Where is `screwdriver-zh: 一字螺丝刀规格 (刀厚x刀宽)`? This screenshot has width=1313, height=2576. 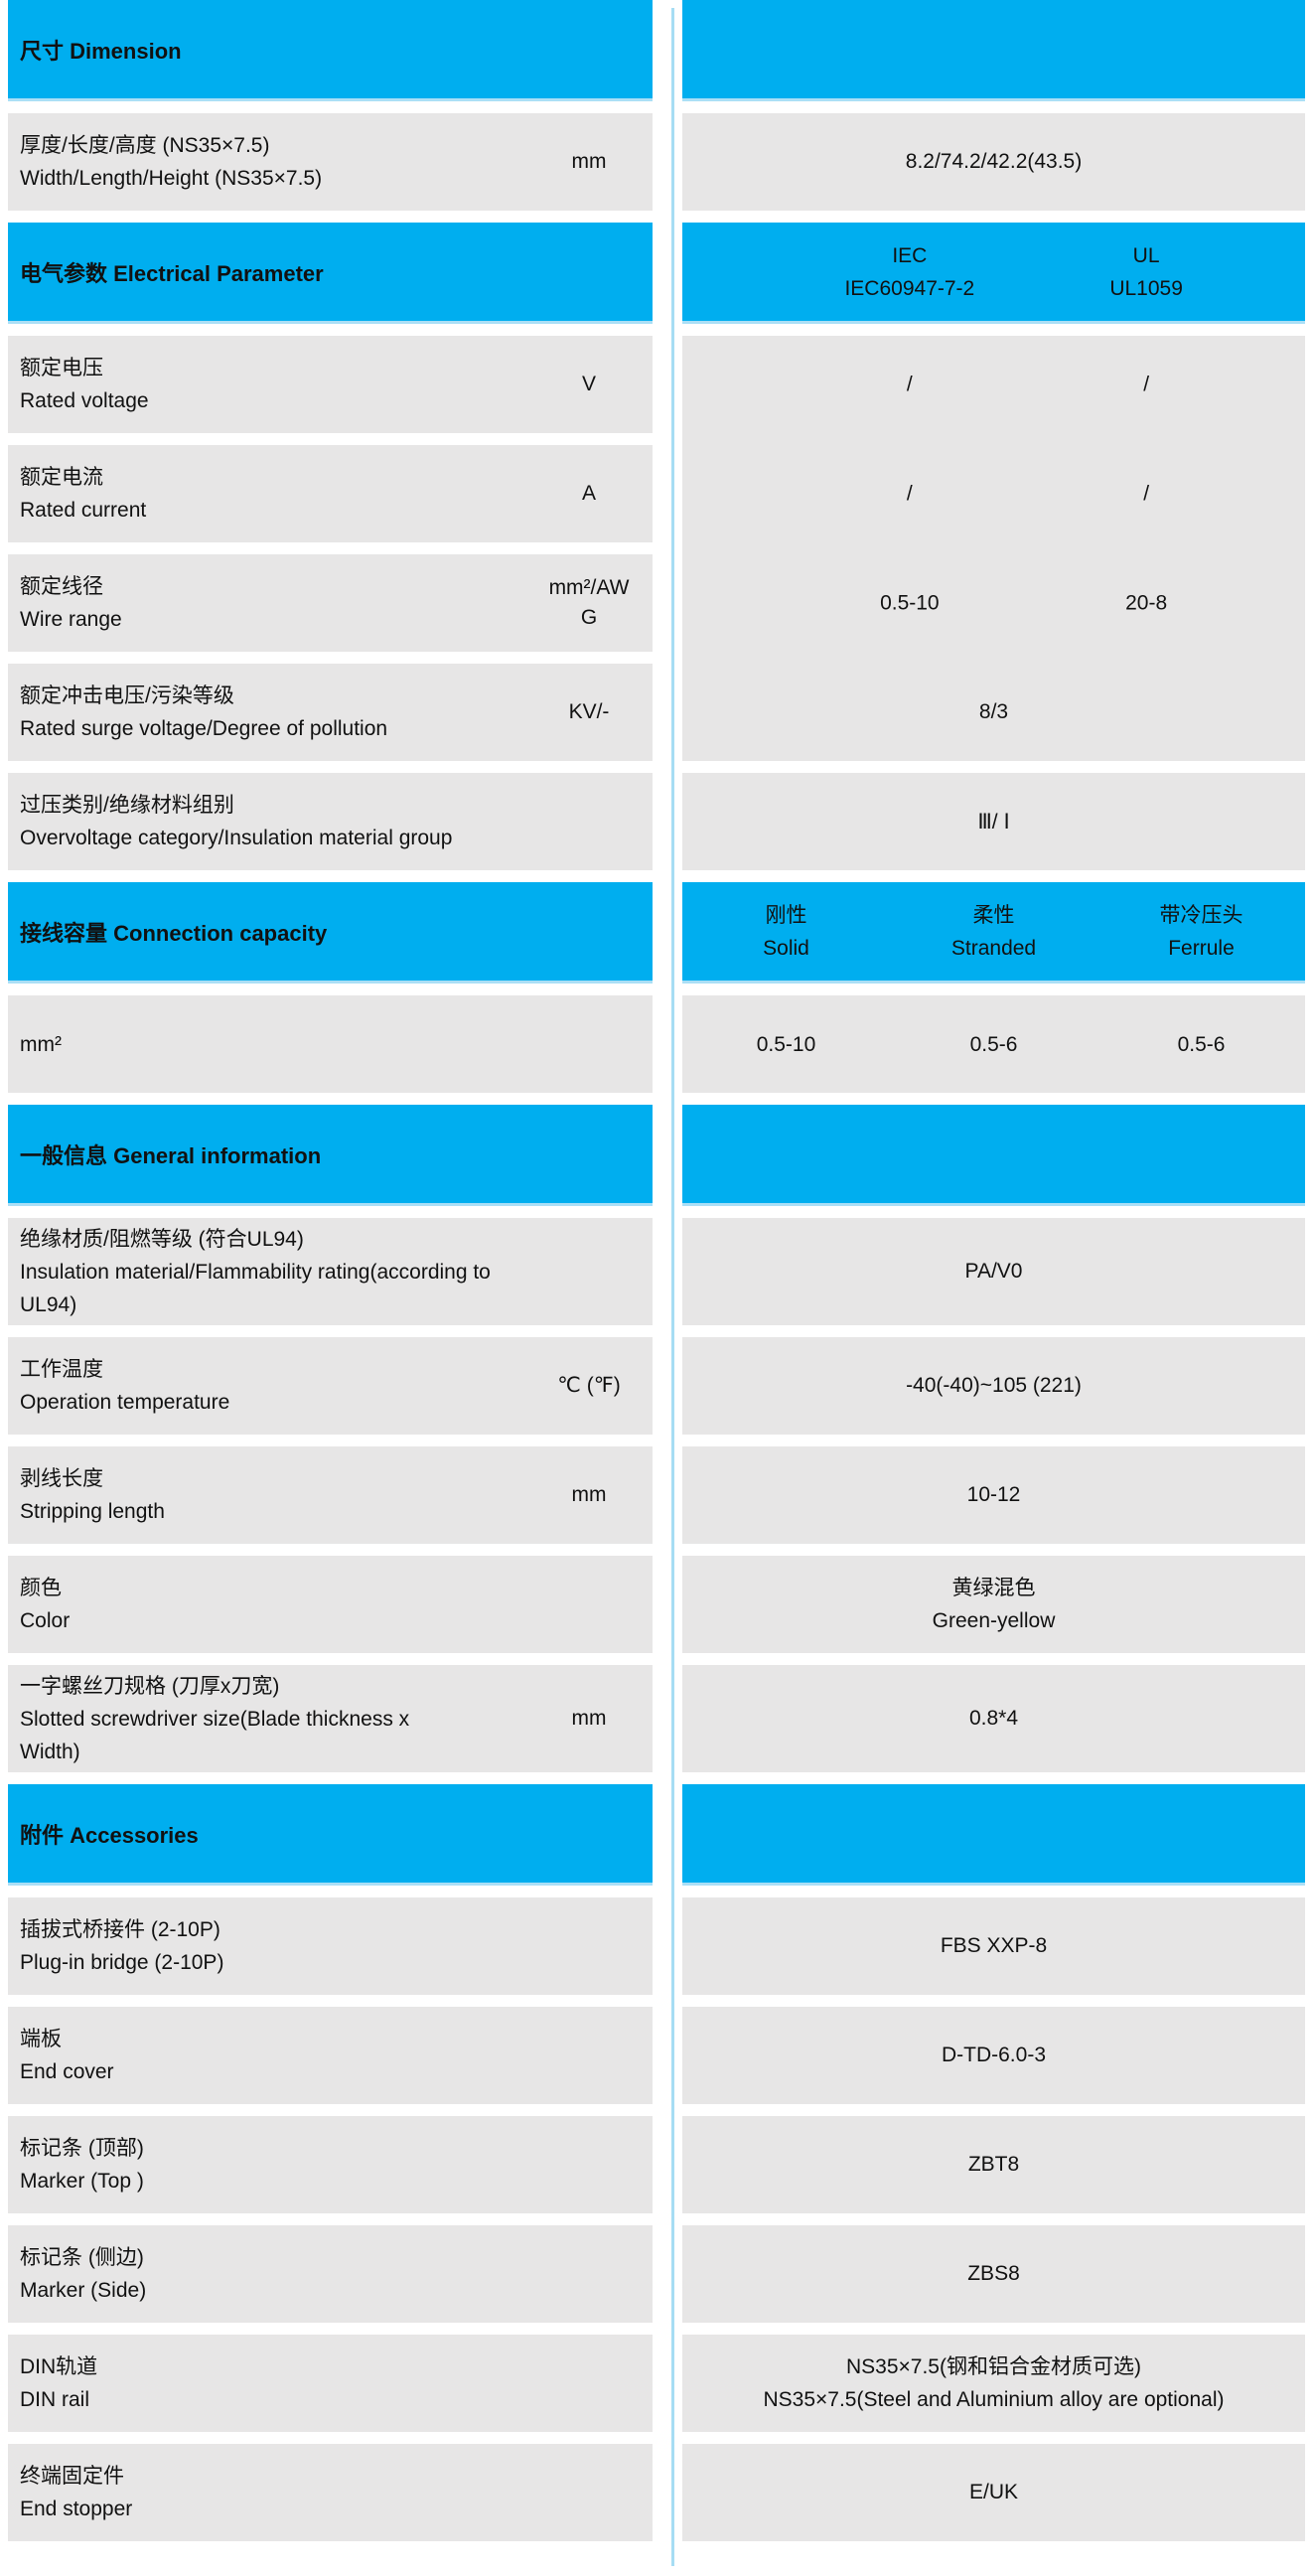
screwdriver-zh: 一字螺丝刀规格 (刀厚x刀宽) is located at coordinates (150, 1686).